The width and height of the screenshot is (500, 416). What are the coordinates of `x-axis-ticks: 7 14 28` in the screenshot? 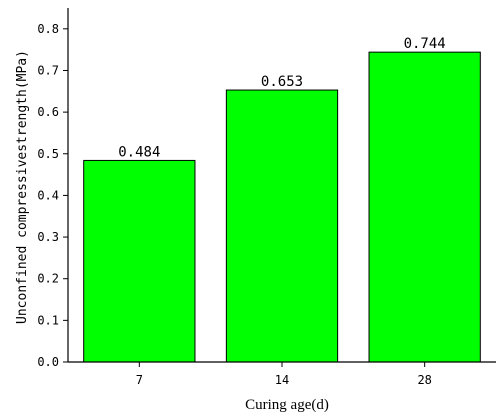 It's located at (284, 374).